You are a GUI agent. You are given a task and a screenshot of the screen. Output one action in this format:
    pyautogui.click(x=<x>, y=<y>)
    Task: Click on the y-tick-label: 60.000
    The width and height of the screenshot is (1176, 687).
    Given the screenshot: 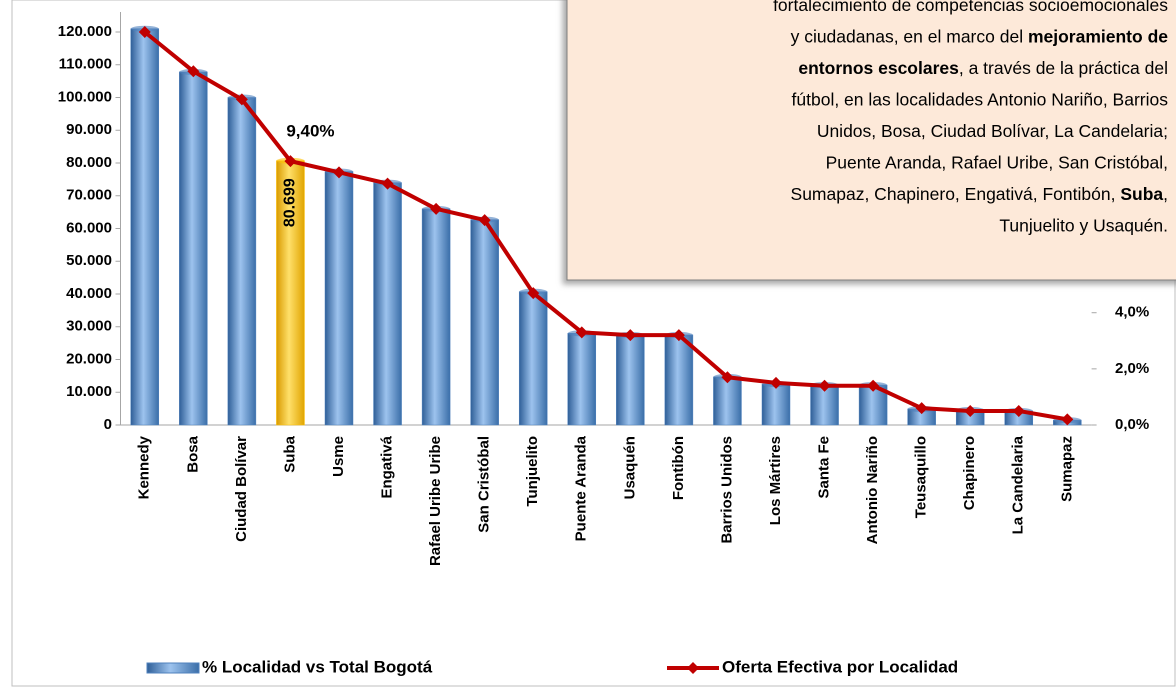 What is the action you would take?
    pyautogui.click(x=89, y=227)
    